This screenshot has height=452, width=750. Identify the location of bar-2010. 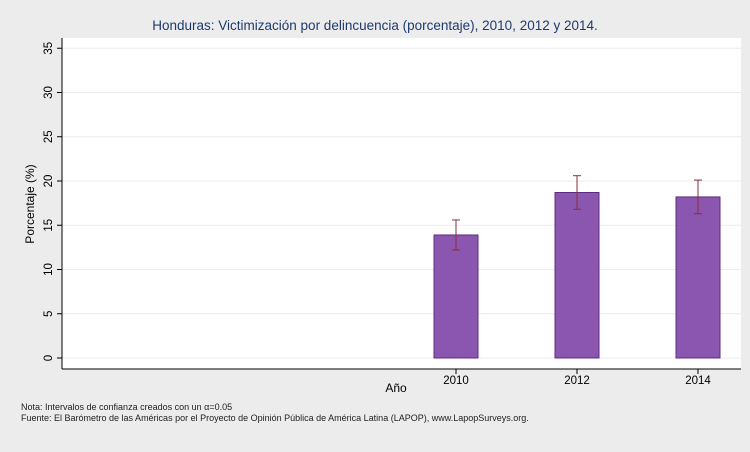
(456, 296).